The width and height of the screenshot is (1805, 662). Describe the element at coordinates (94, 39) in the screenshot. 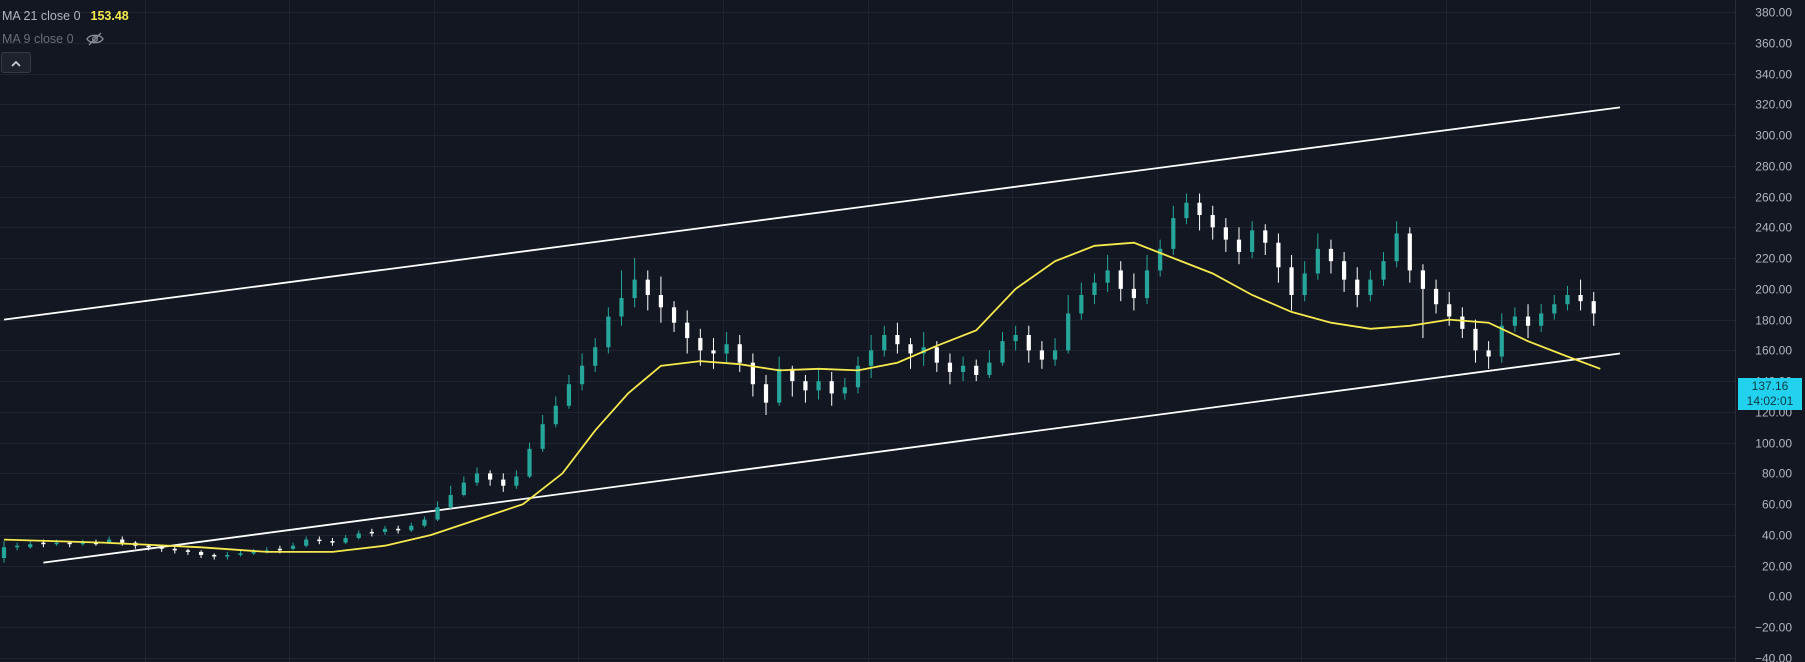

I see `eye-hidden-icon` at that location.